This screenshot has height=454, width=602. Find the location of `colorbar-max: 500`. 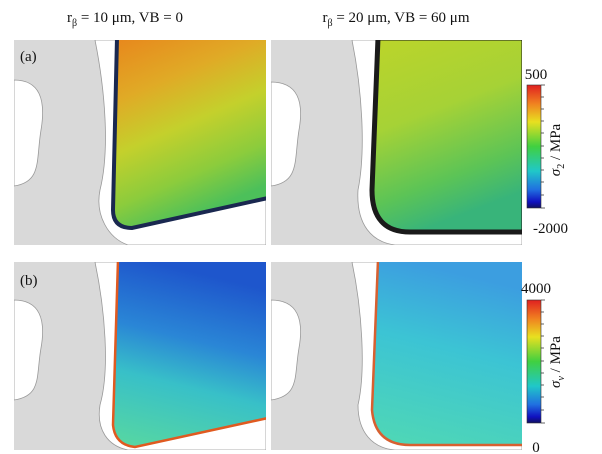

colorbar-max: 500 is located at coordinates (536, 75).